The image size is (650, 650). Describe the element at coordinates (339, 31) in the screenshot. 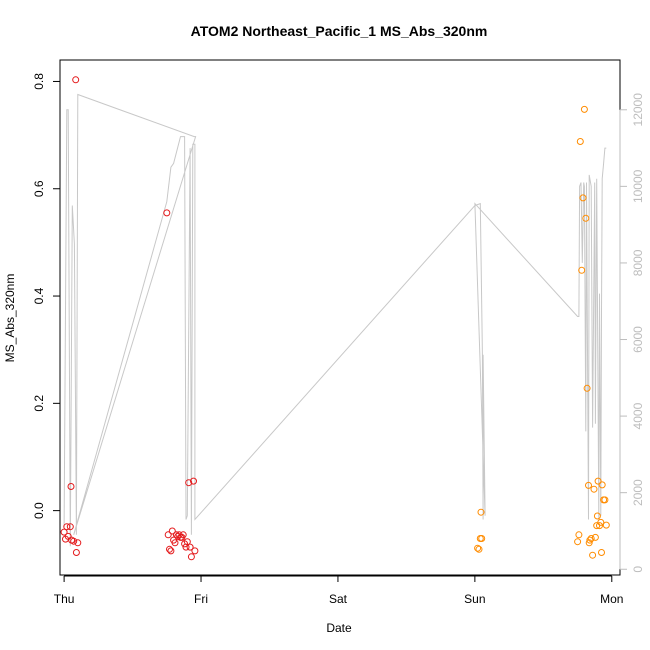

I see `chart-title: ATOM2 Northeast_Pacific_1 MS_Abs_320nm` at that location.